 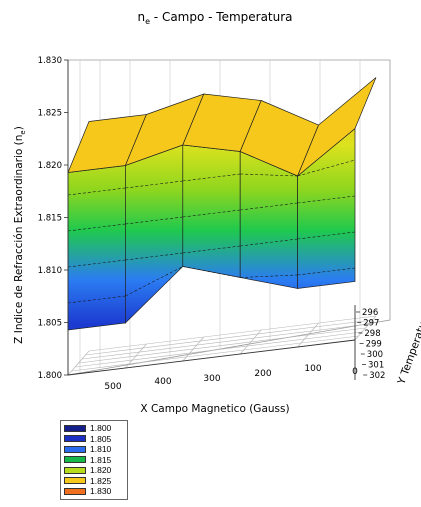 I want to click on y-tick-label: 298, so click(x=372, y=334).